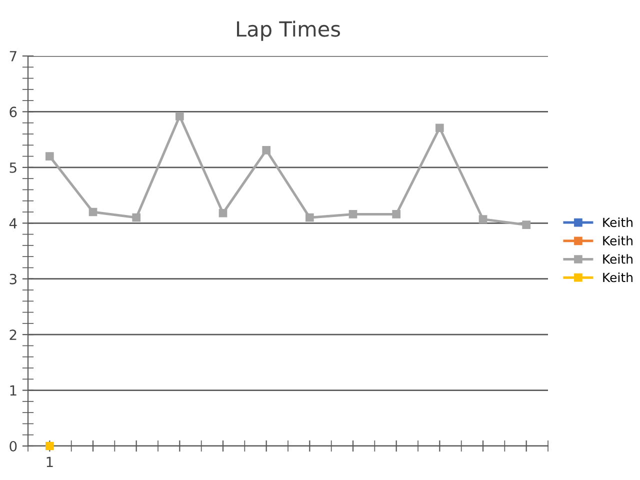 Image resolution: width=640 pixels, height=480 pixels. Describe the element at coordinates (288, 30) in the screenshot. I see `chart-title: Lap Times` at that location.